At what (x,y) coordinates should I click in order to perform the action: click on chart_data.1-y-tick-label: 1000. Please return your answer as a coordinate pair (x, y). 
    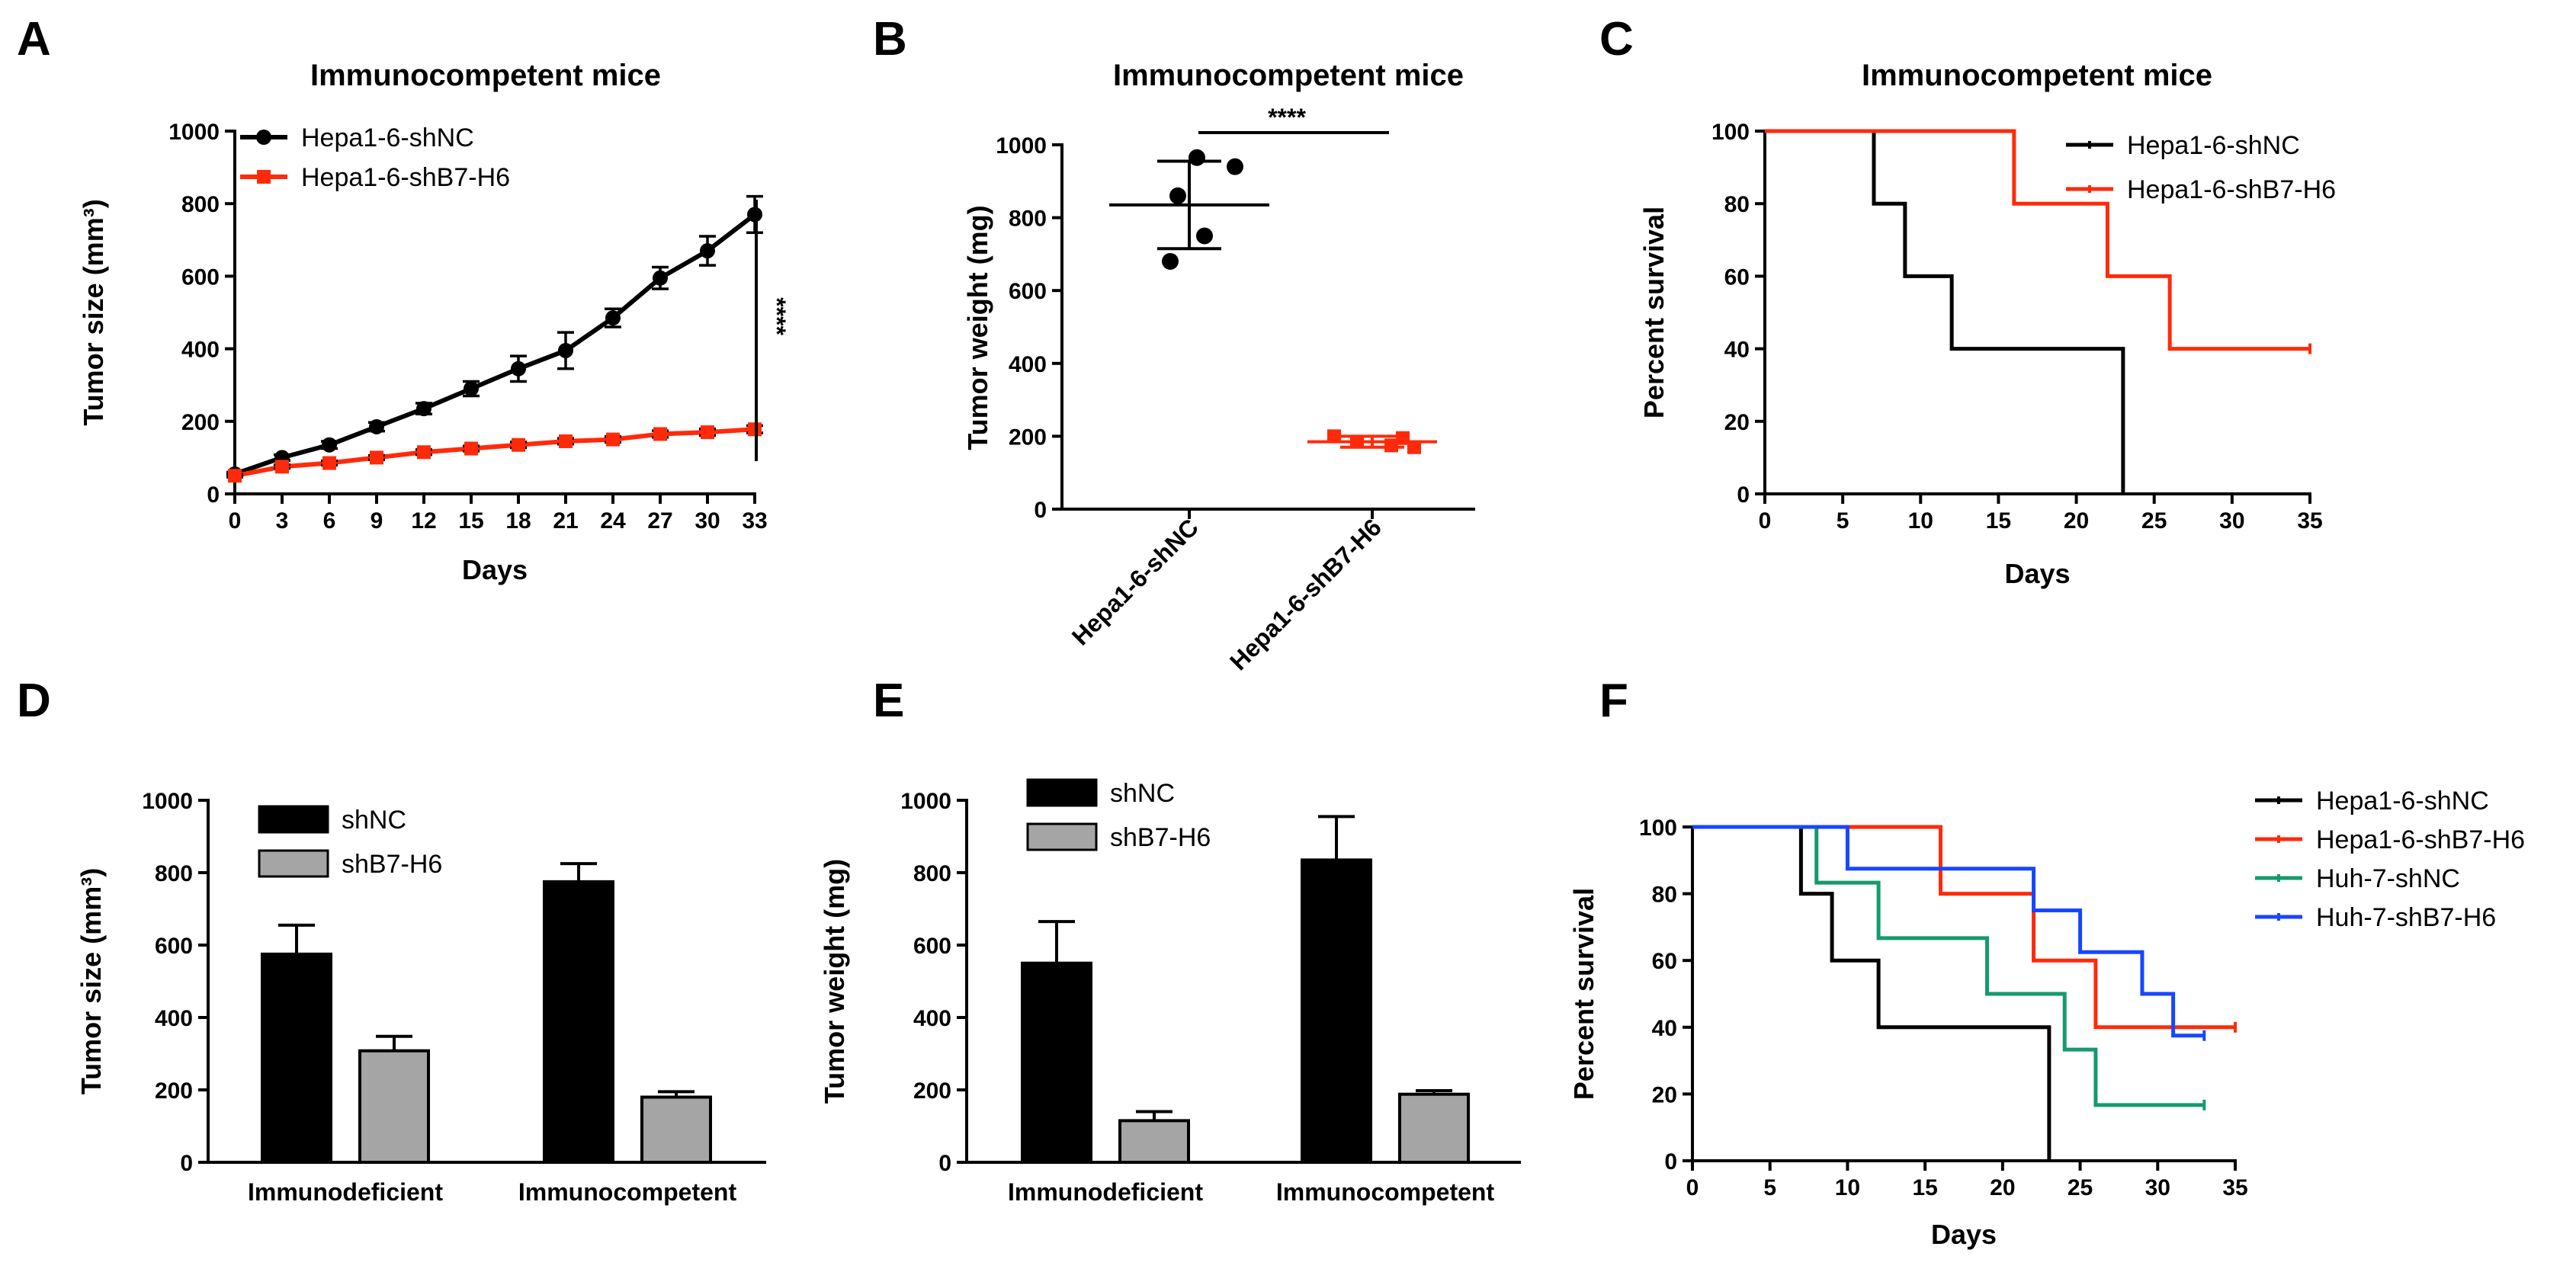
    Looking at the image, I should click on (1021, 146).